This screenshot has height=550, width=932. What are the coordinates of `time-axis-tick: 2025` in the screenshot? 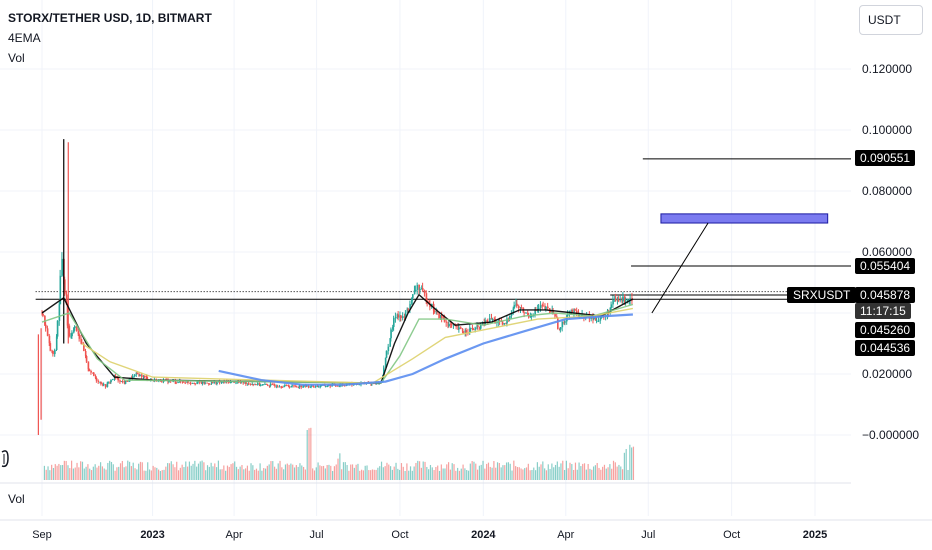 It's located at (815, 535).